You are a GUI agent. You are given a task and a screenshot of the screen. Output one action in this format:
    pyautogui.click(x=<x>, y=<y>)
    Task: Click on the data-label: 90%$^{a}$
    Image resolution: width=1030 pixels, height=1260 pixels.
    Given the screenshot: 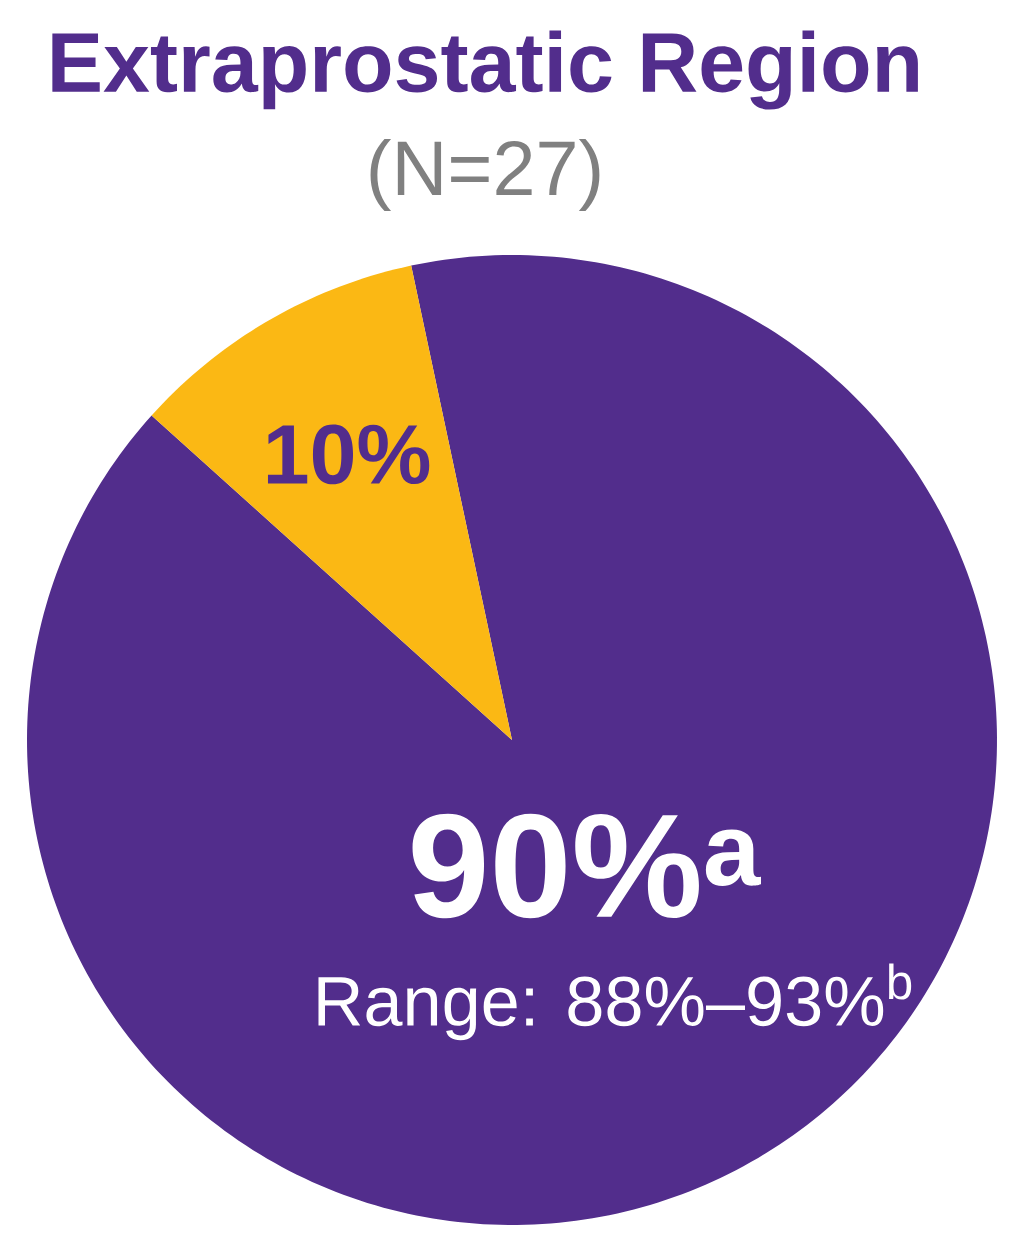 What is the action you would take?
    pyautogui.click(x=586, y=866)
    